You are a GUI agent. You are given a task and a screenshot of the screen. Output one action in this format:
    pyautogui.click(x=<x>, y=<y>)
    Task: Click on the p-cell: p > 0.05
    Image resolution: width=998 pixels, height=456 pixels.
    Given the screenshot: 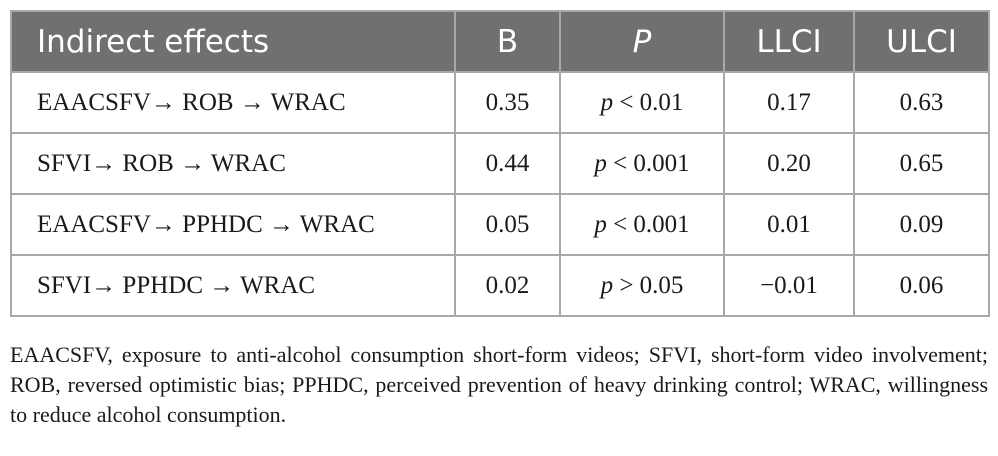 What is the action you would take?
    pyautogui.click(x=642, y=285)
    